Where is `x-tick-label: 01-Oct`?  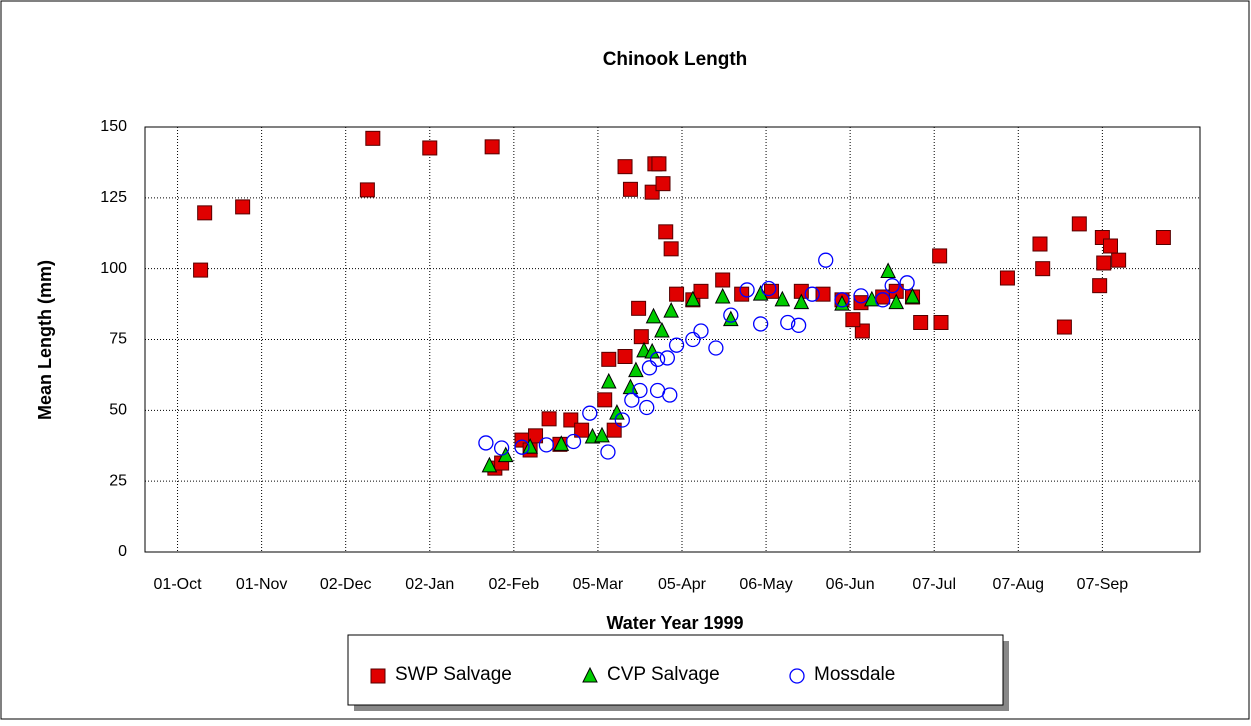 x-tick-label: 01-Oct is located at coordinates (178, 584).